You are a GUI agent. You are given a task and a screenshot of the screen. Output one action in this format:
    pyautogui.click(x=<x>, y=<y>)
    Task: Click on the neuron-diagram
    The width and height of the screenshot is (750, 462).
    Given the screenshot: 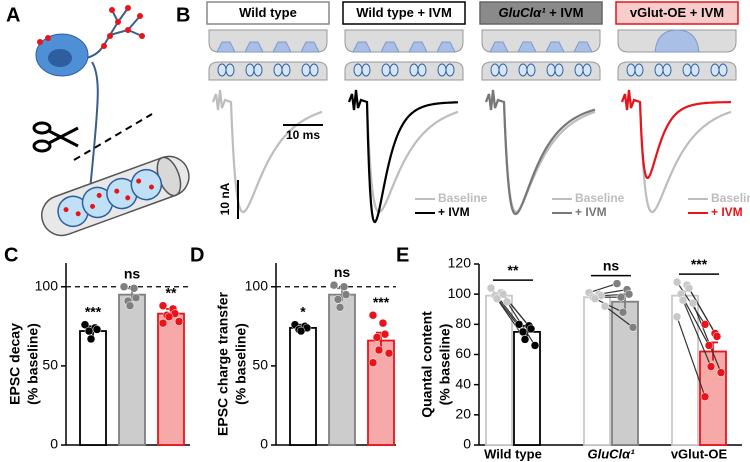 What is the action you would take?
    pyautogui.click(x=111, y=121)
    